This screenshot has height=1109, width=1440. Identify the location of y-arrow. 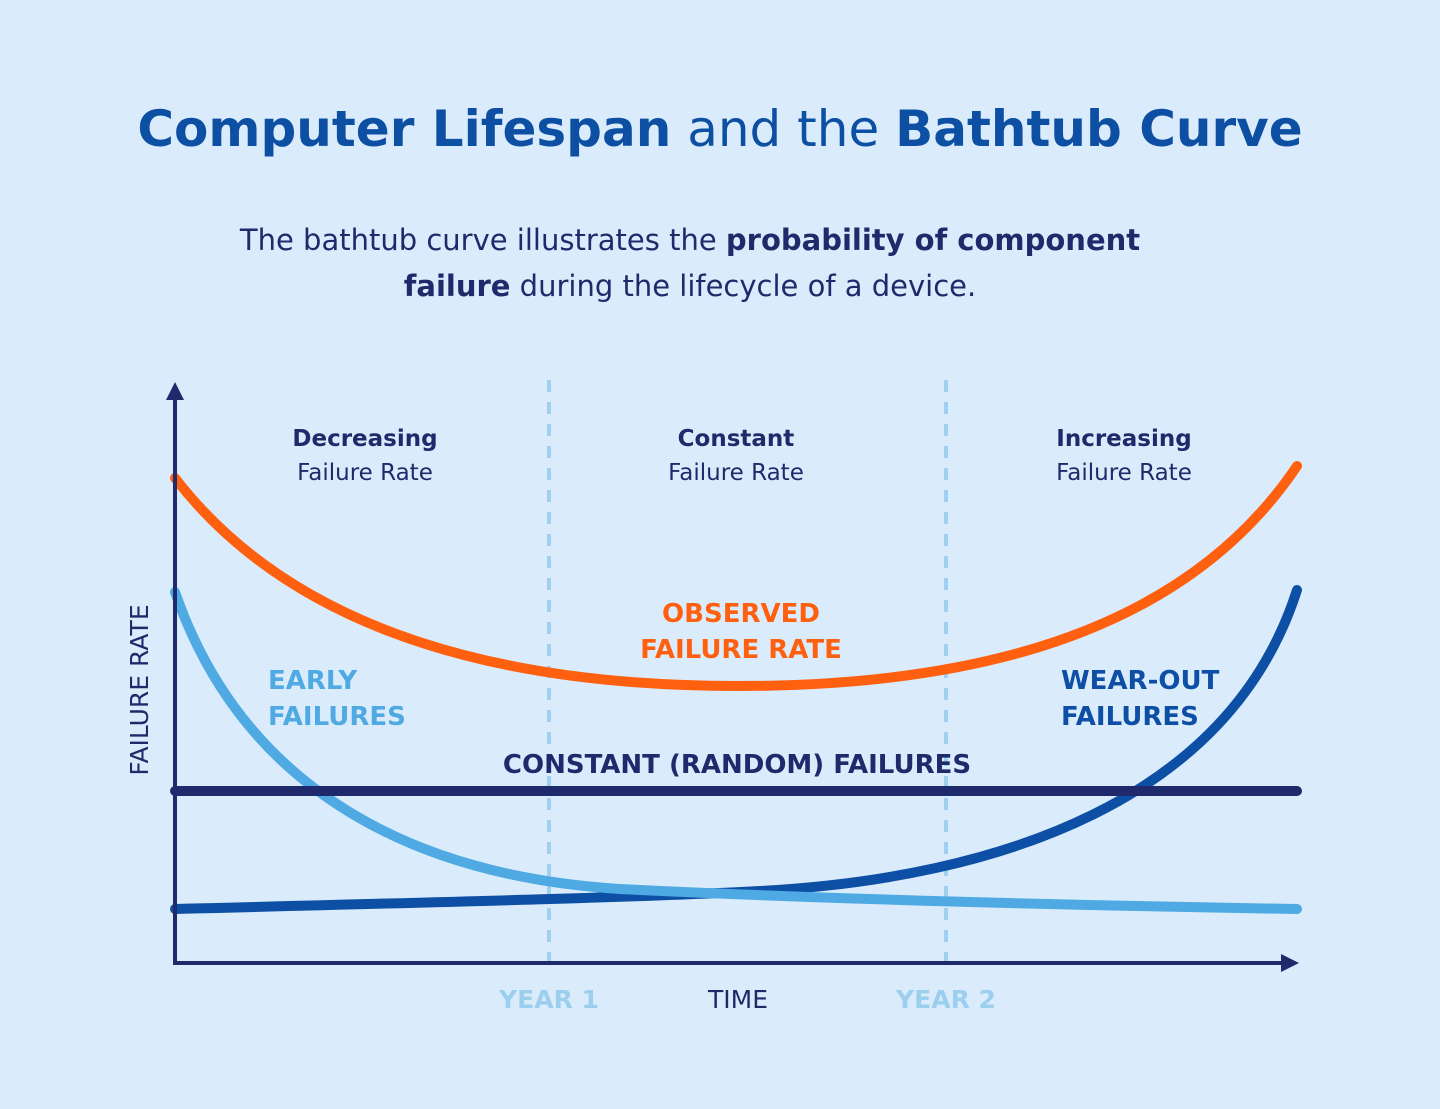
(175, 391).